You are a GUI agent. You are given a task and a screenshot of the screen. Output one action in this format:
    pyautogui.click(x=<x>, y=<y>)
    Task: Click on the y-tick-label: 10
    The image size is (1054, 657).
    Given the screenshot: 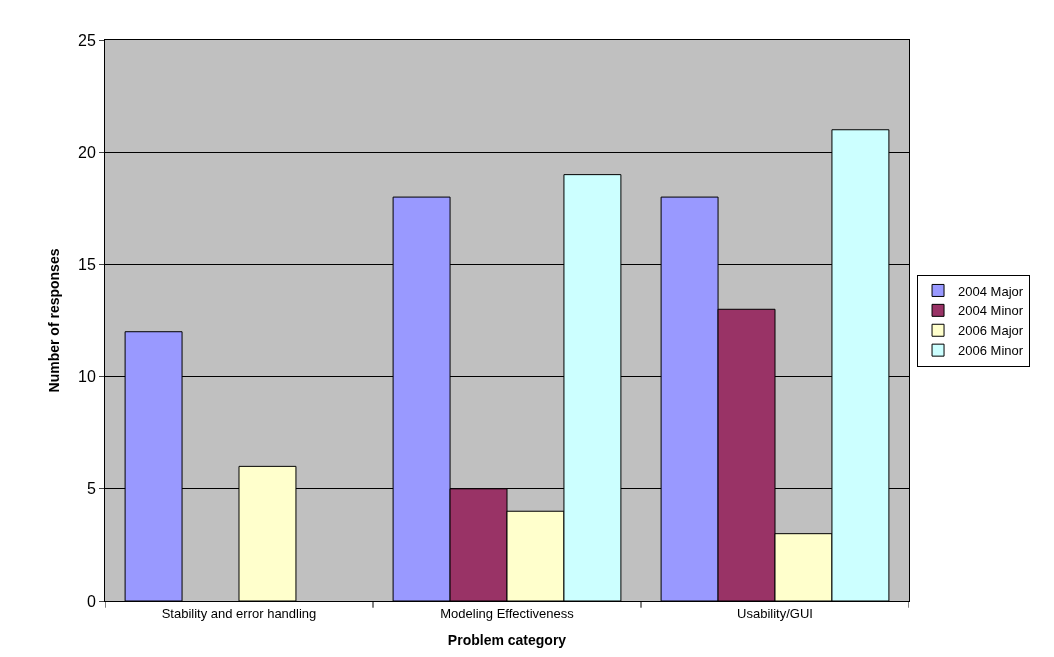 What is the action you would take?
    pyautogui.click(x=87, y=377)
    